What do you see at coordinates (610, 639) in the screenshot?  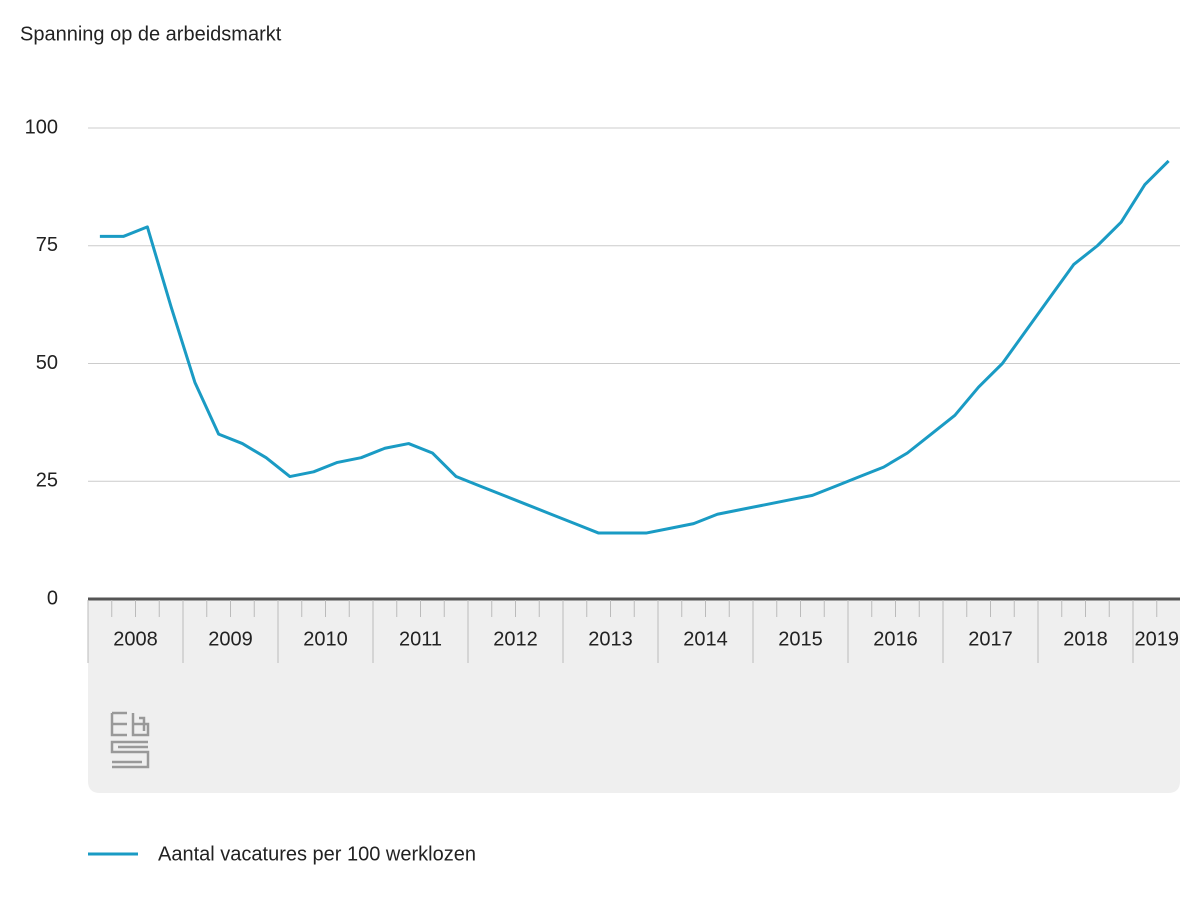 I see `x-tick-label: 2013` at bounding box center [610, 639].